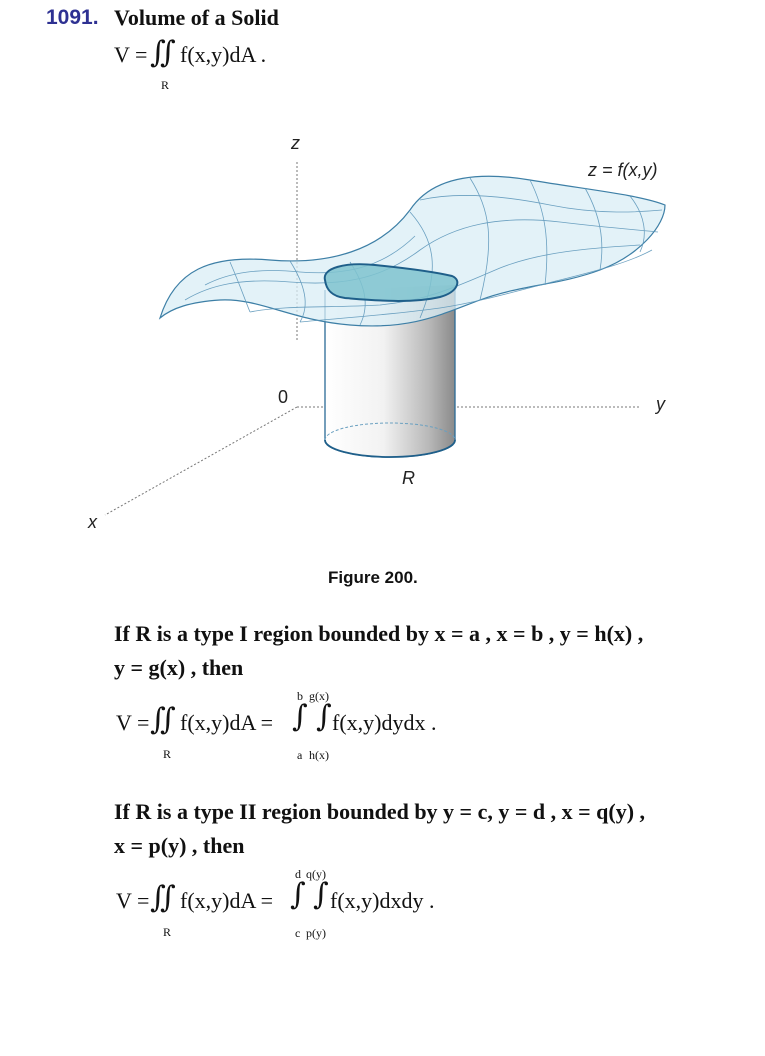 The width and height of the screenshot is (765, 1056). I want to click on y-axis-label: y, so click(660, 404).